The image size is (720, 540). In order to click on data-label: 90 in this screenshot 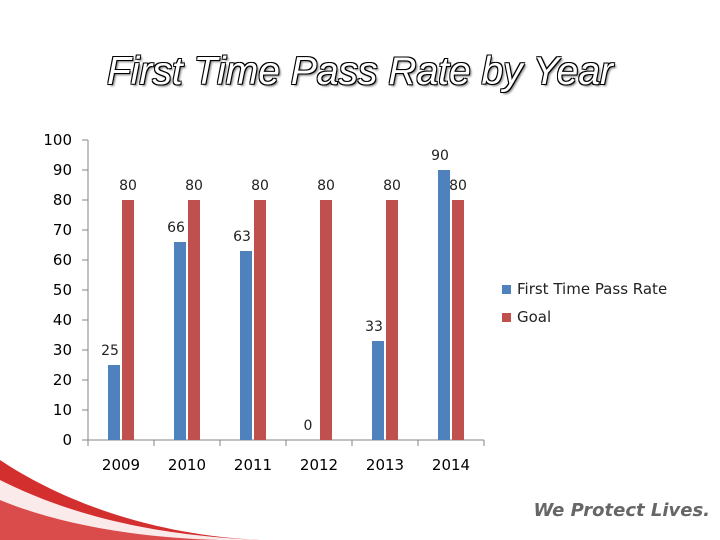, I will do `click(440, 156)`.